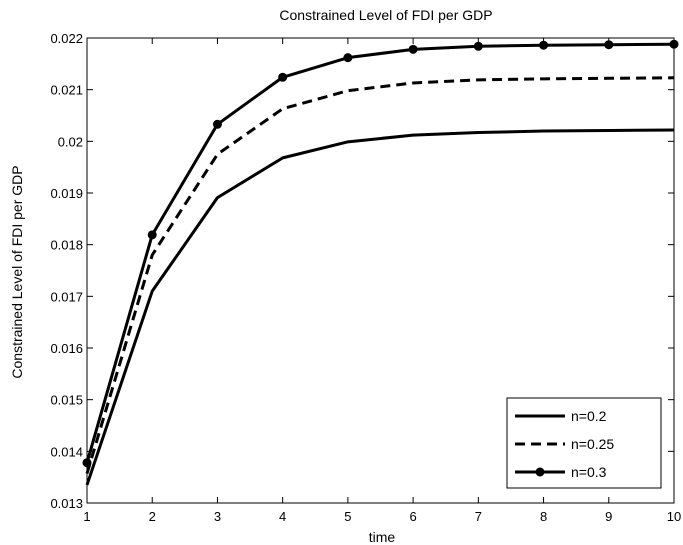  Describe the element at coordinates (540, 472) in the screenshot. I see `legend-marker` at that location.